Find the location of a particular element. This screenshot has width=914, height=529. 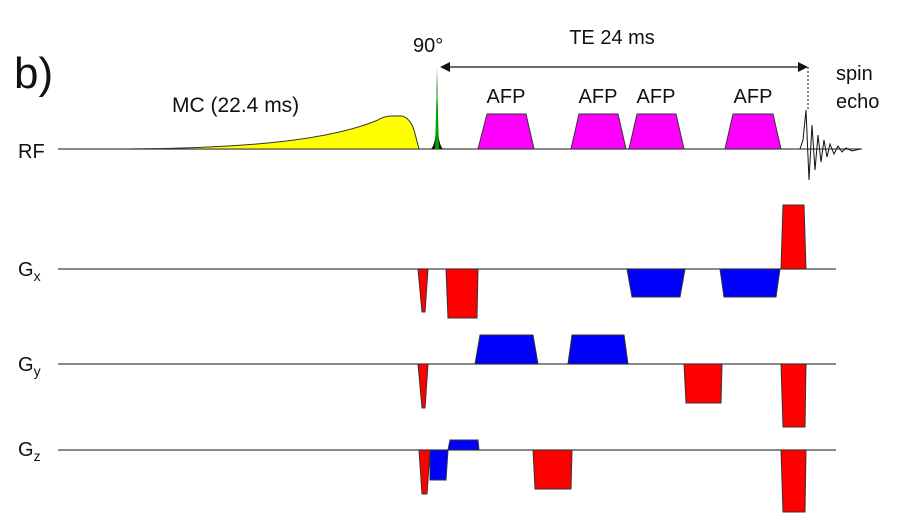

te-arrow-right-head is located at coordinates (803, 67).